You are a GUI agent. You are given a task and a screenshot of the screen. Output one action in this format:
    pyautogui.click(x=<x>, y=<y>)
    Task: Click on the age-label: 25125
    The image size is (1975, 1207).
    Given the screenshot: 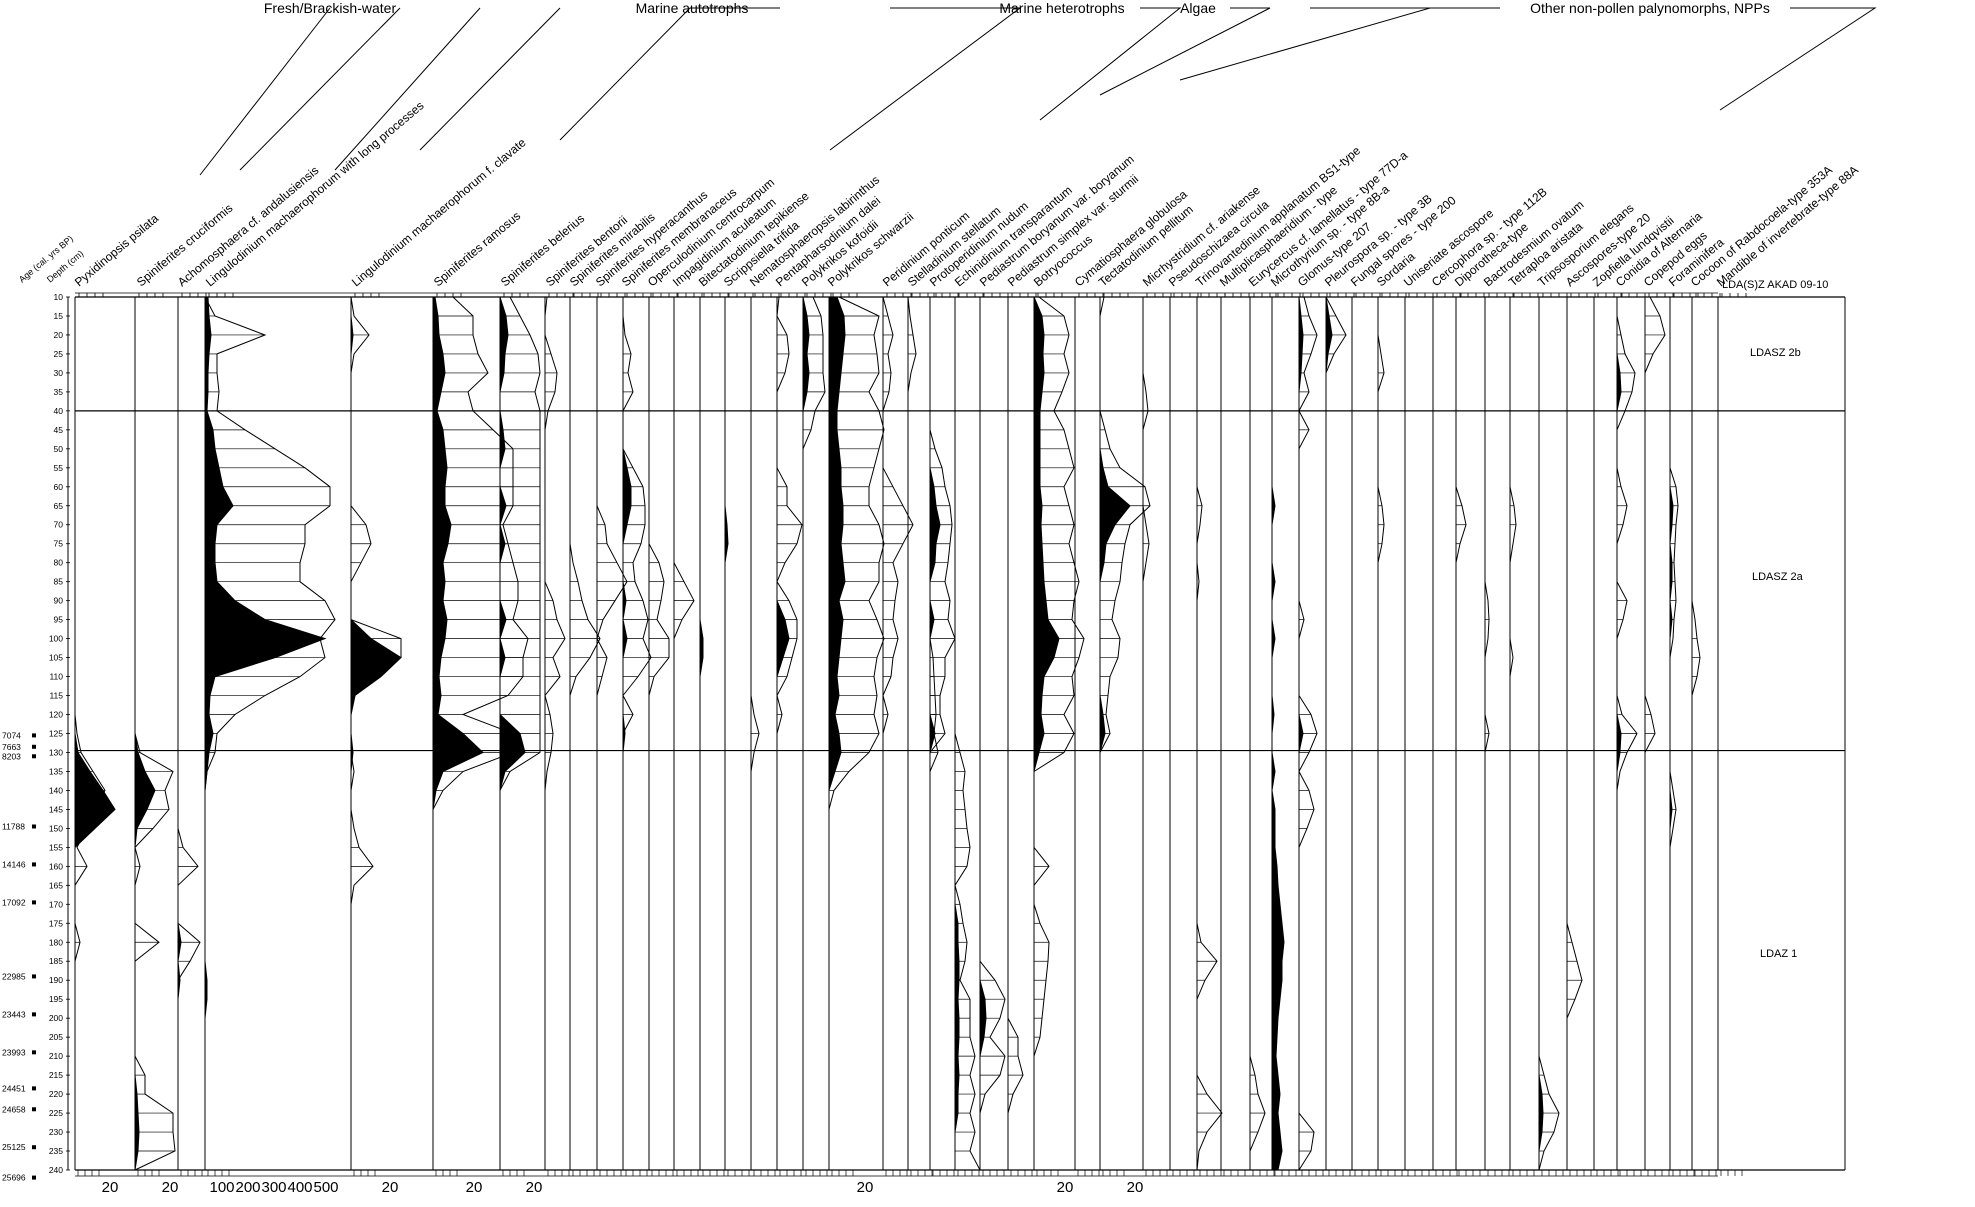 What is the action you would take?
    pyautogui.click(x=14, y=1147)
    